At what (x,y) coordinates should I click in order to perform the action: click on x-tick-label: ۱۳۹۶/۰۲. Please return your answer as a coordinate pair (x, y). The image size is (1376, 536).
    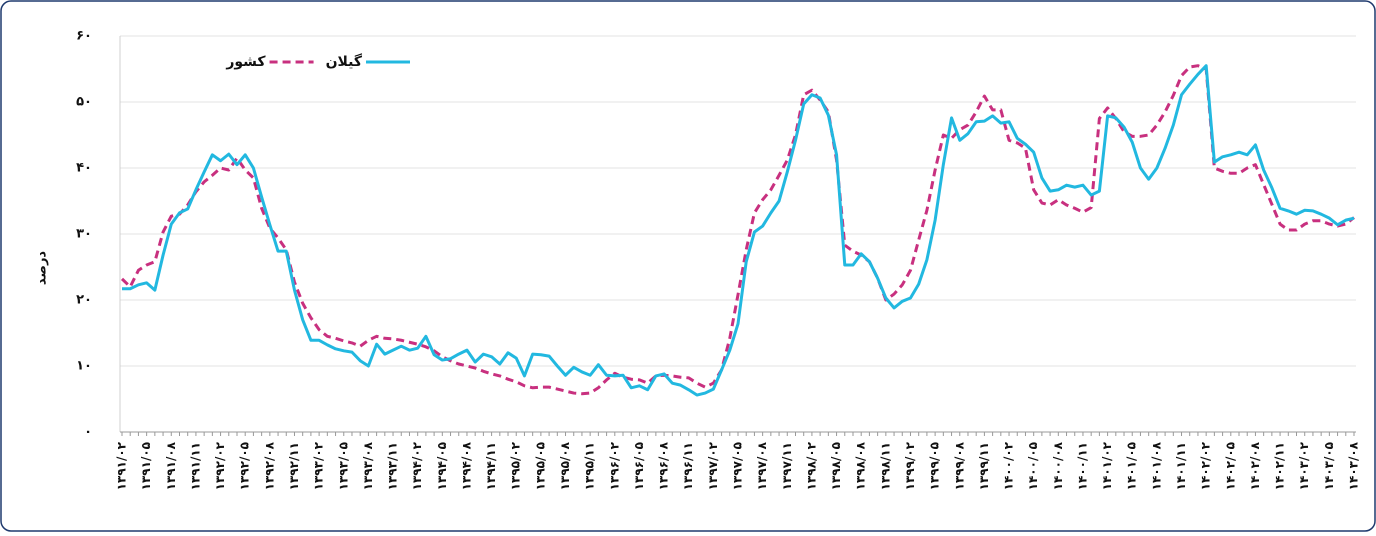
    Looking at the image, I should click on (614, 465).